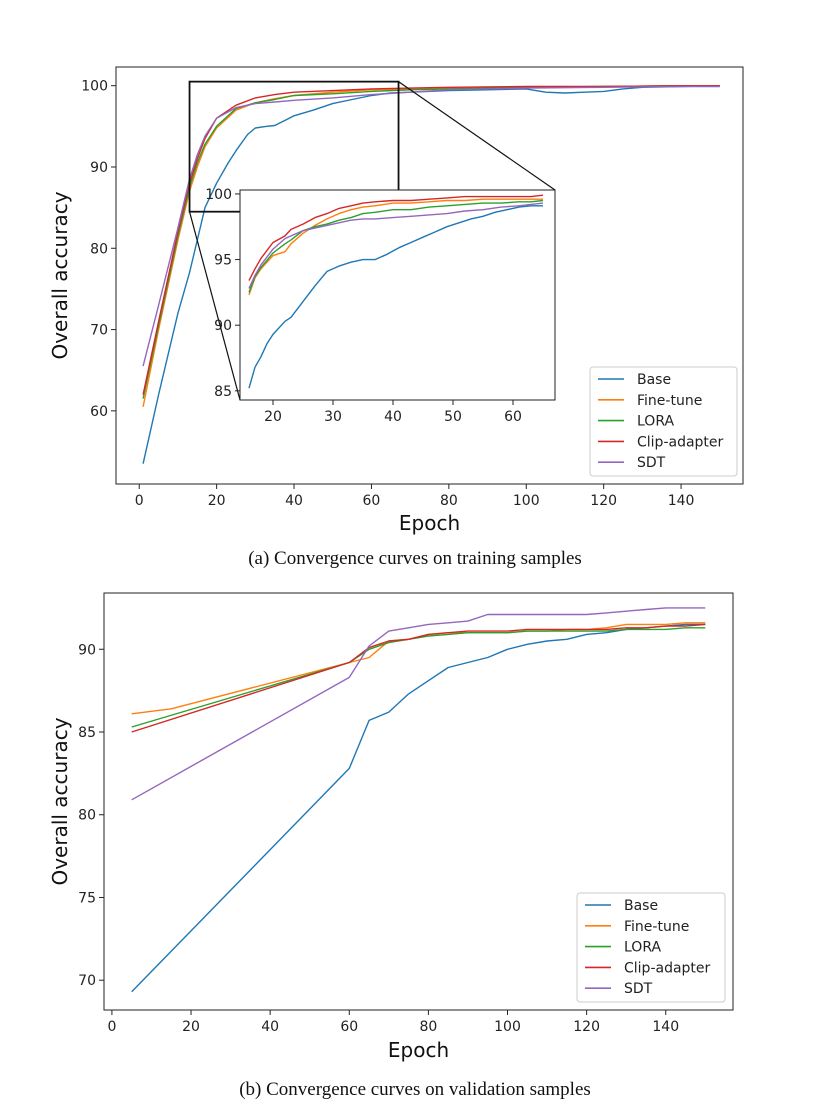 This screenshot has height=1111, width=830. I want to click on training-ytick-label: 70, so click(99, 331).